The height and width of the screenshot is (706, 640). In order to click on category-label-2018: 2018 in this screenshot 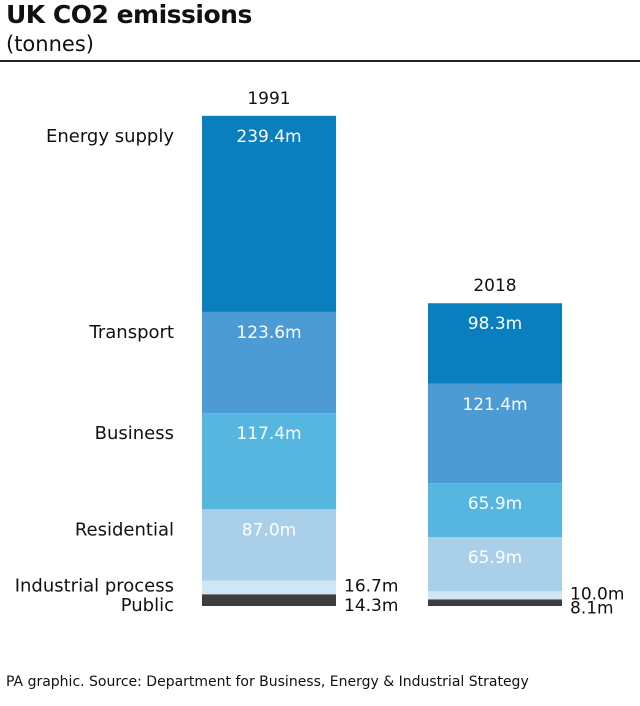, I will do `click(494, 286)`.